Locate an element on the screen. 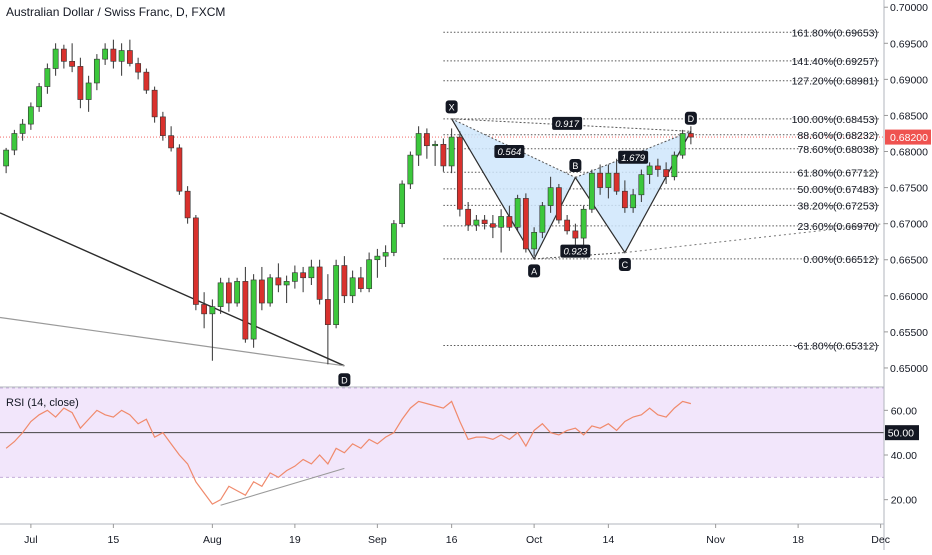  fib-level-label: 61.80%(0.67712) is located at coordinates (837, 173).